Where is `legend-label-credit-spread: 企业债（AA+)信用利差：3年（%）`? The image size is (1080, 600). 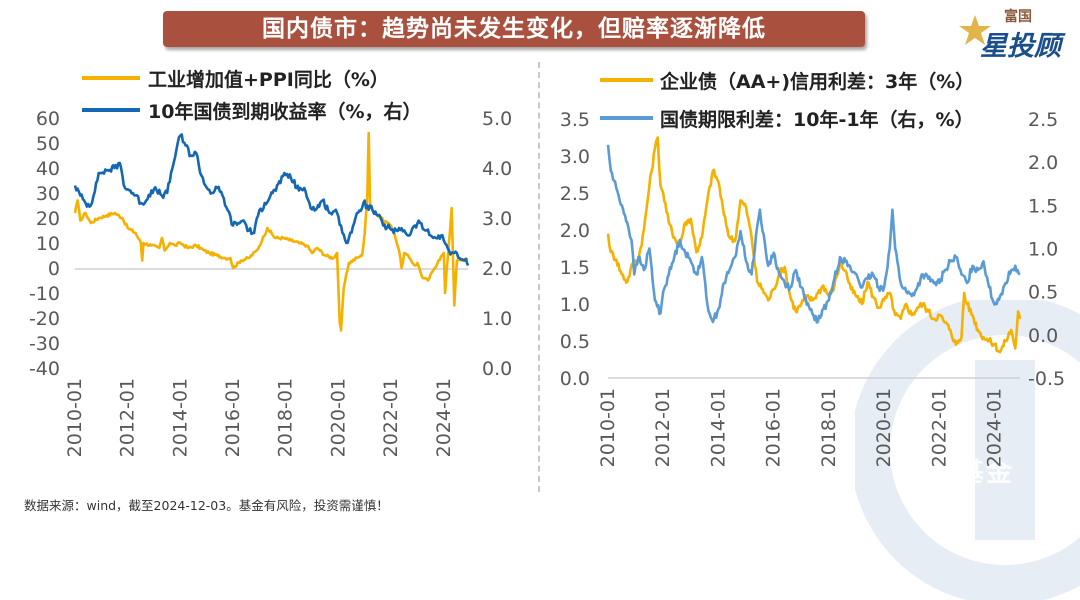 legend-label-credit-spread: 企业债（AA+)信用利差：3年（%） is located at coordinates (816, 81).